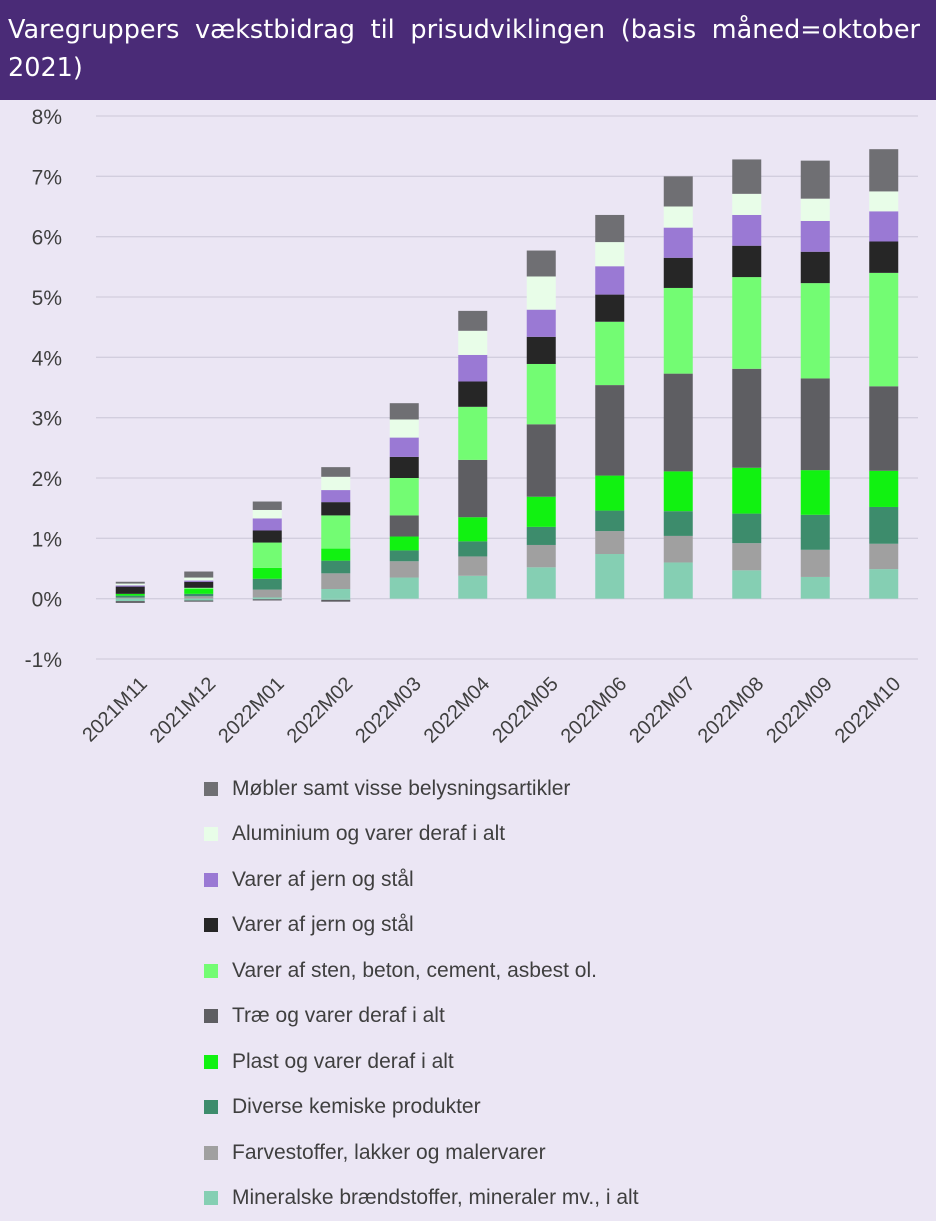 The height and width of the screenshot is (1221, 936). I want to click on legend-label: Varer af jern og stål, so click(323, 925).